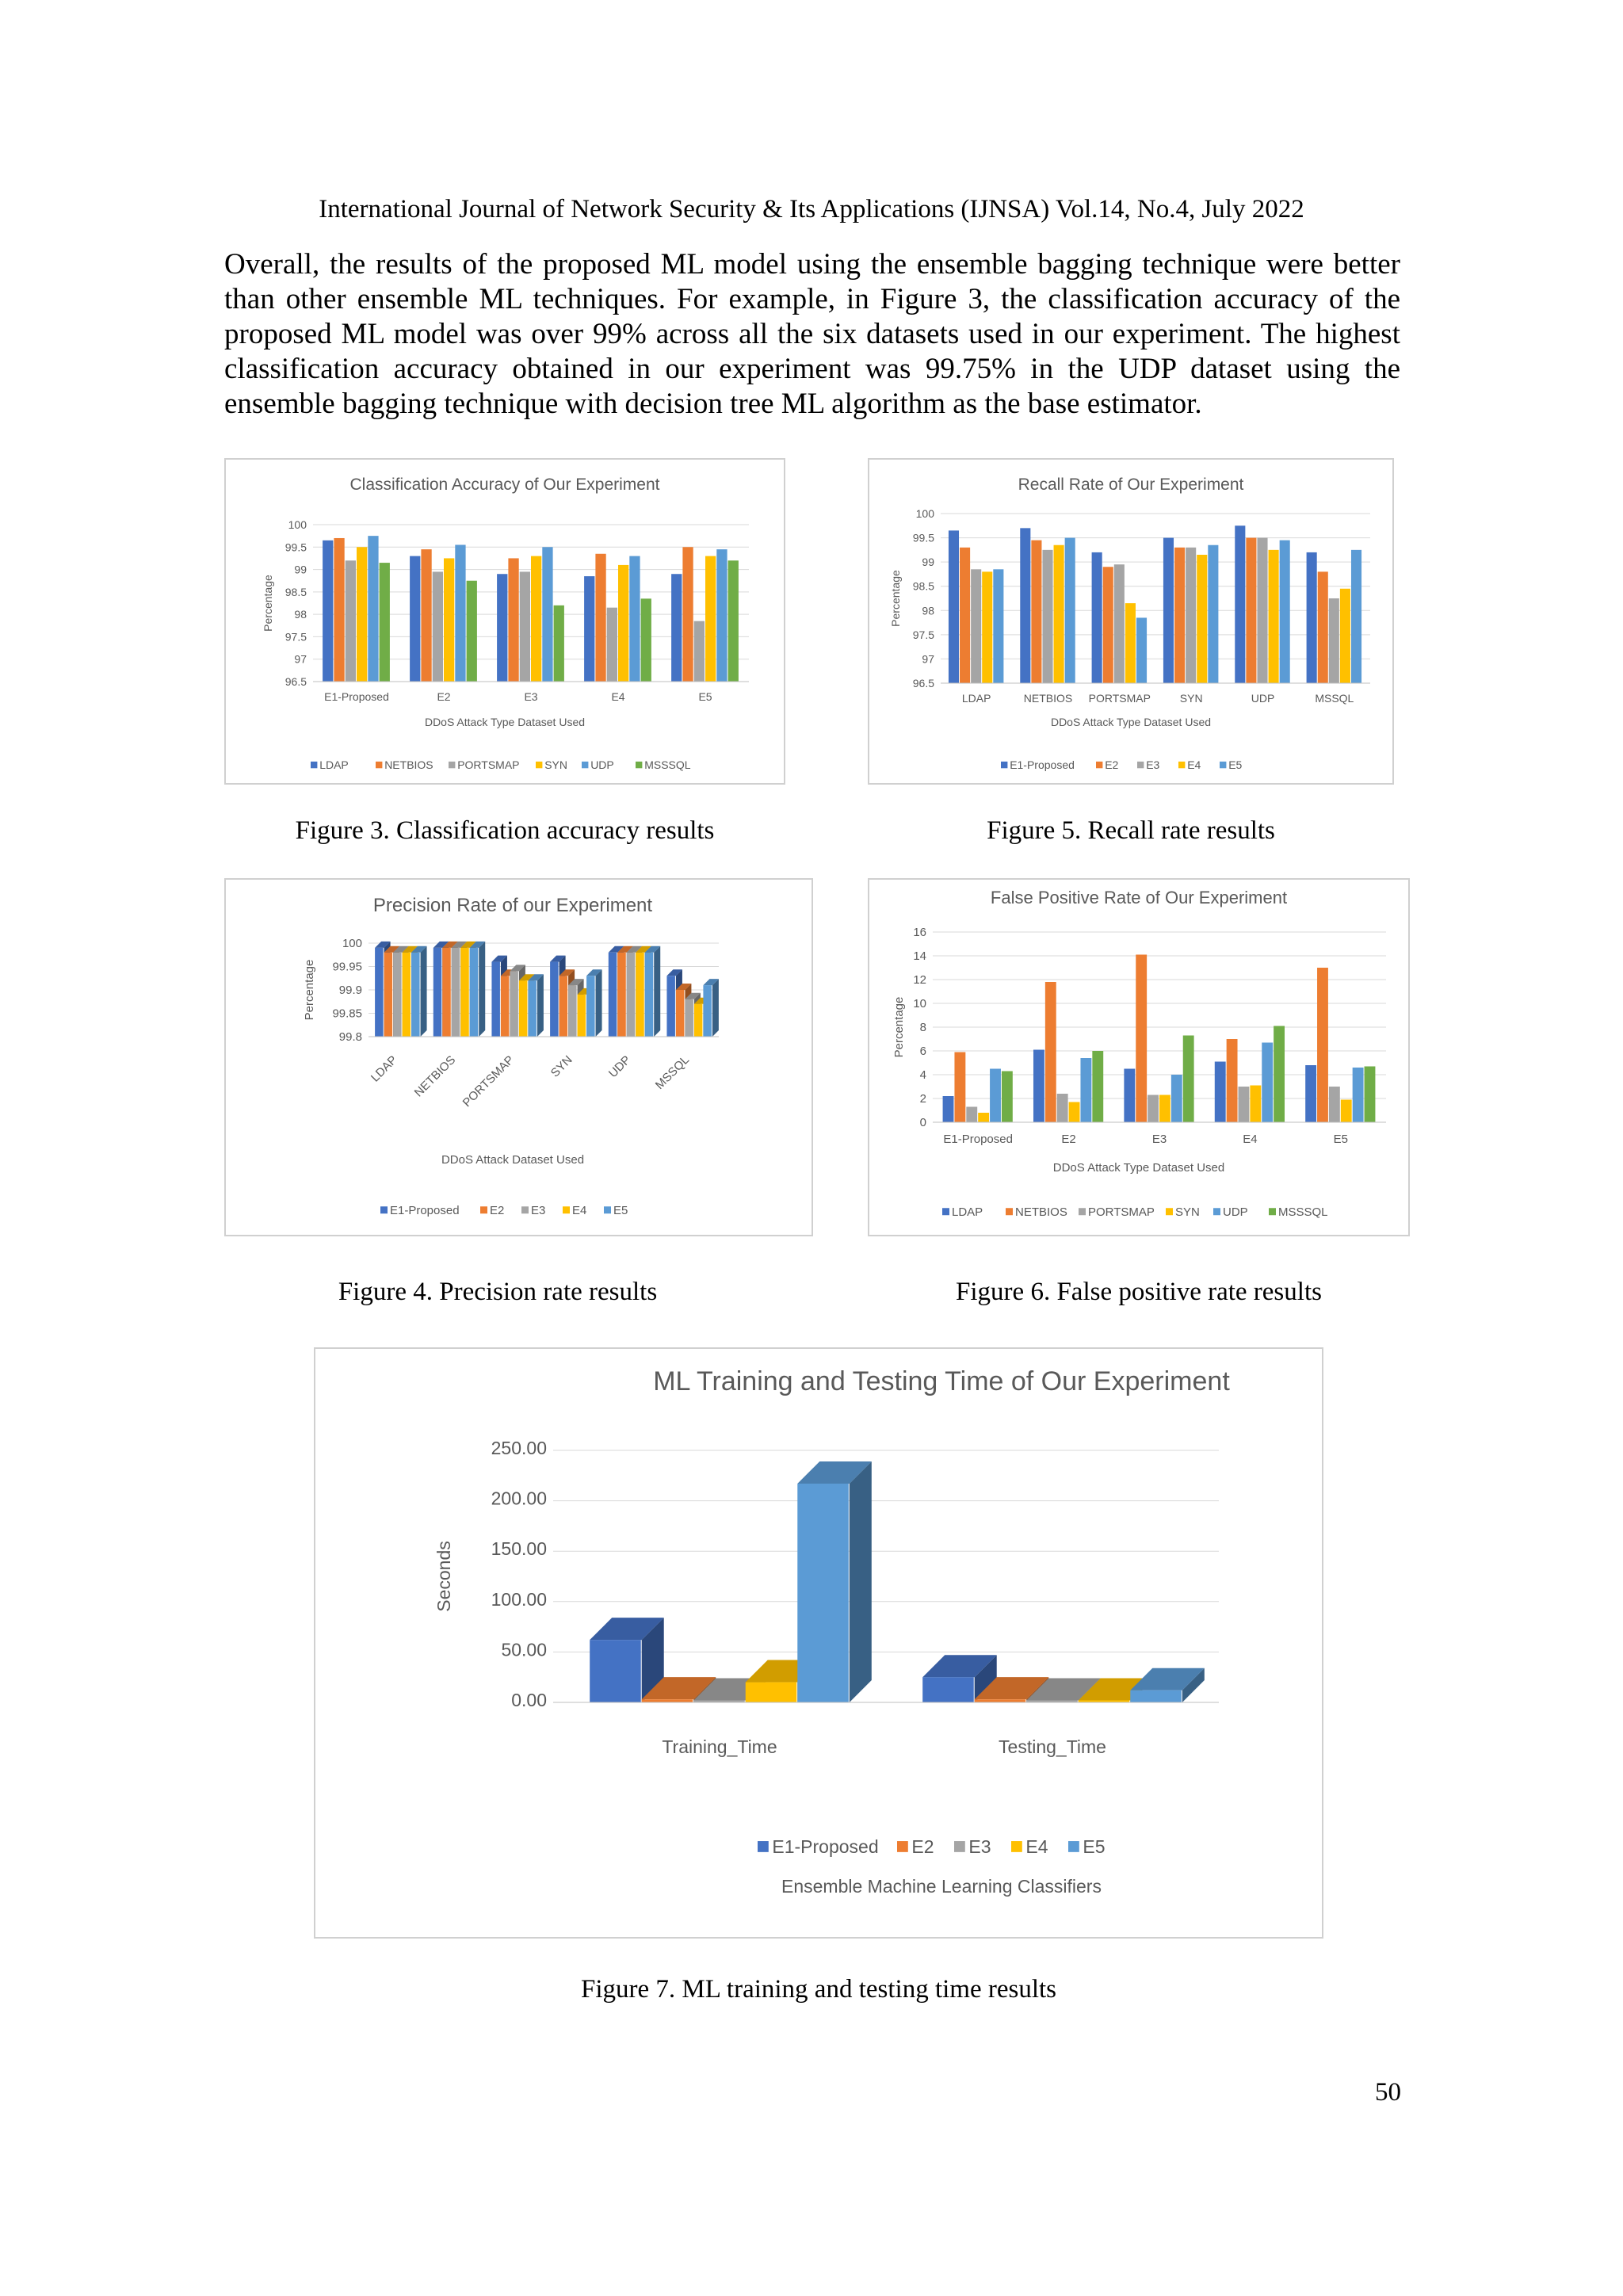 This screenshot has width=1623, height=2296. Describe the element at coordinates (928, 610) in the screenshot. I see `y-tick-label: 98` at that location.